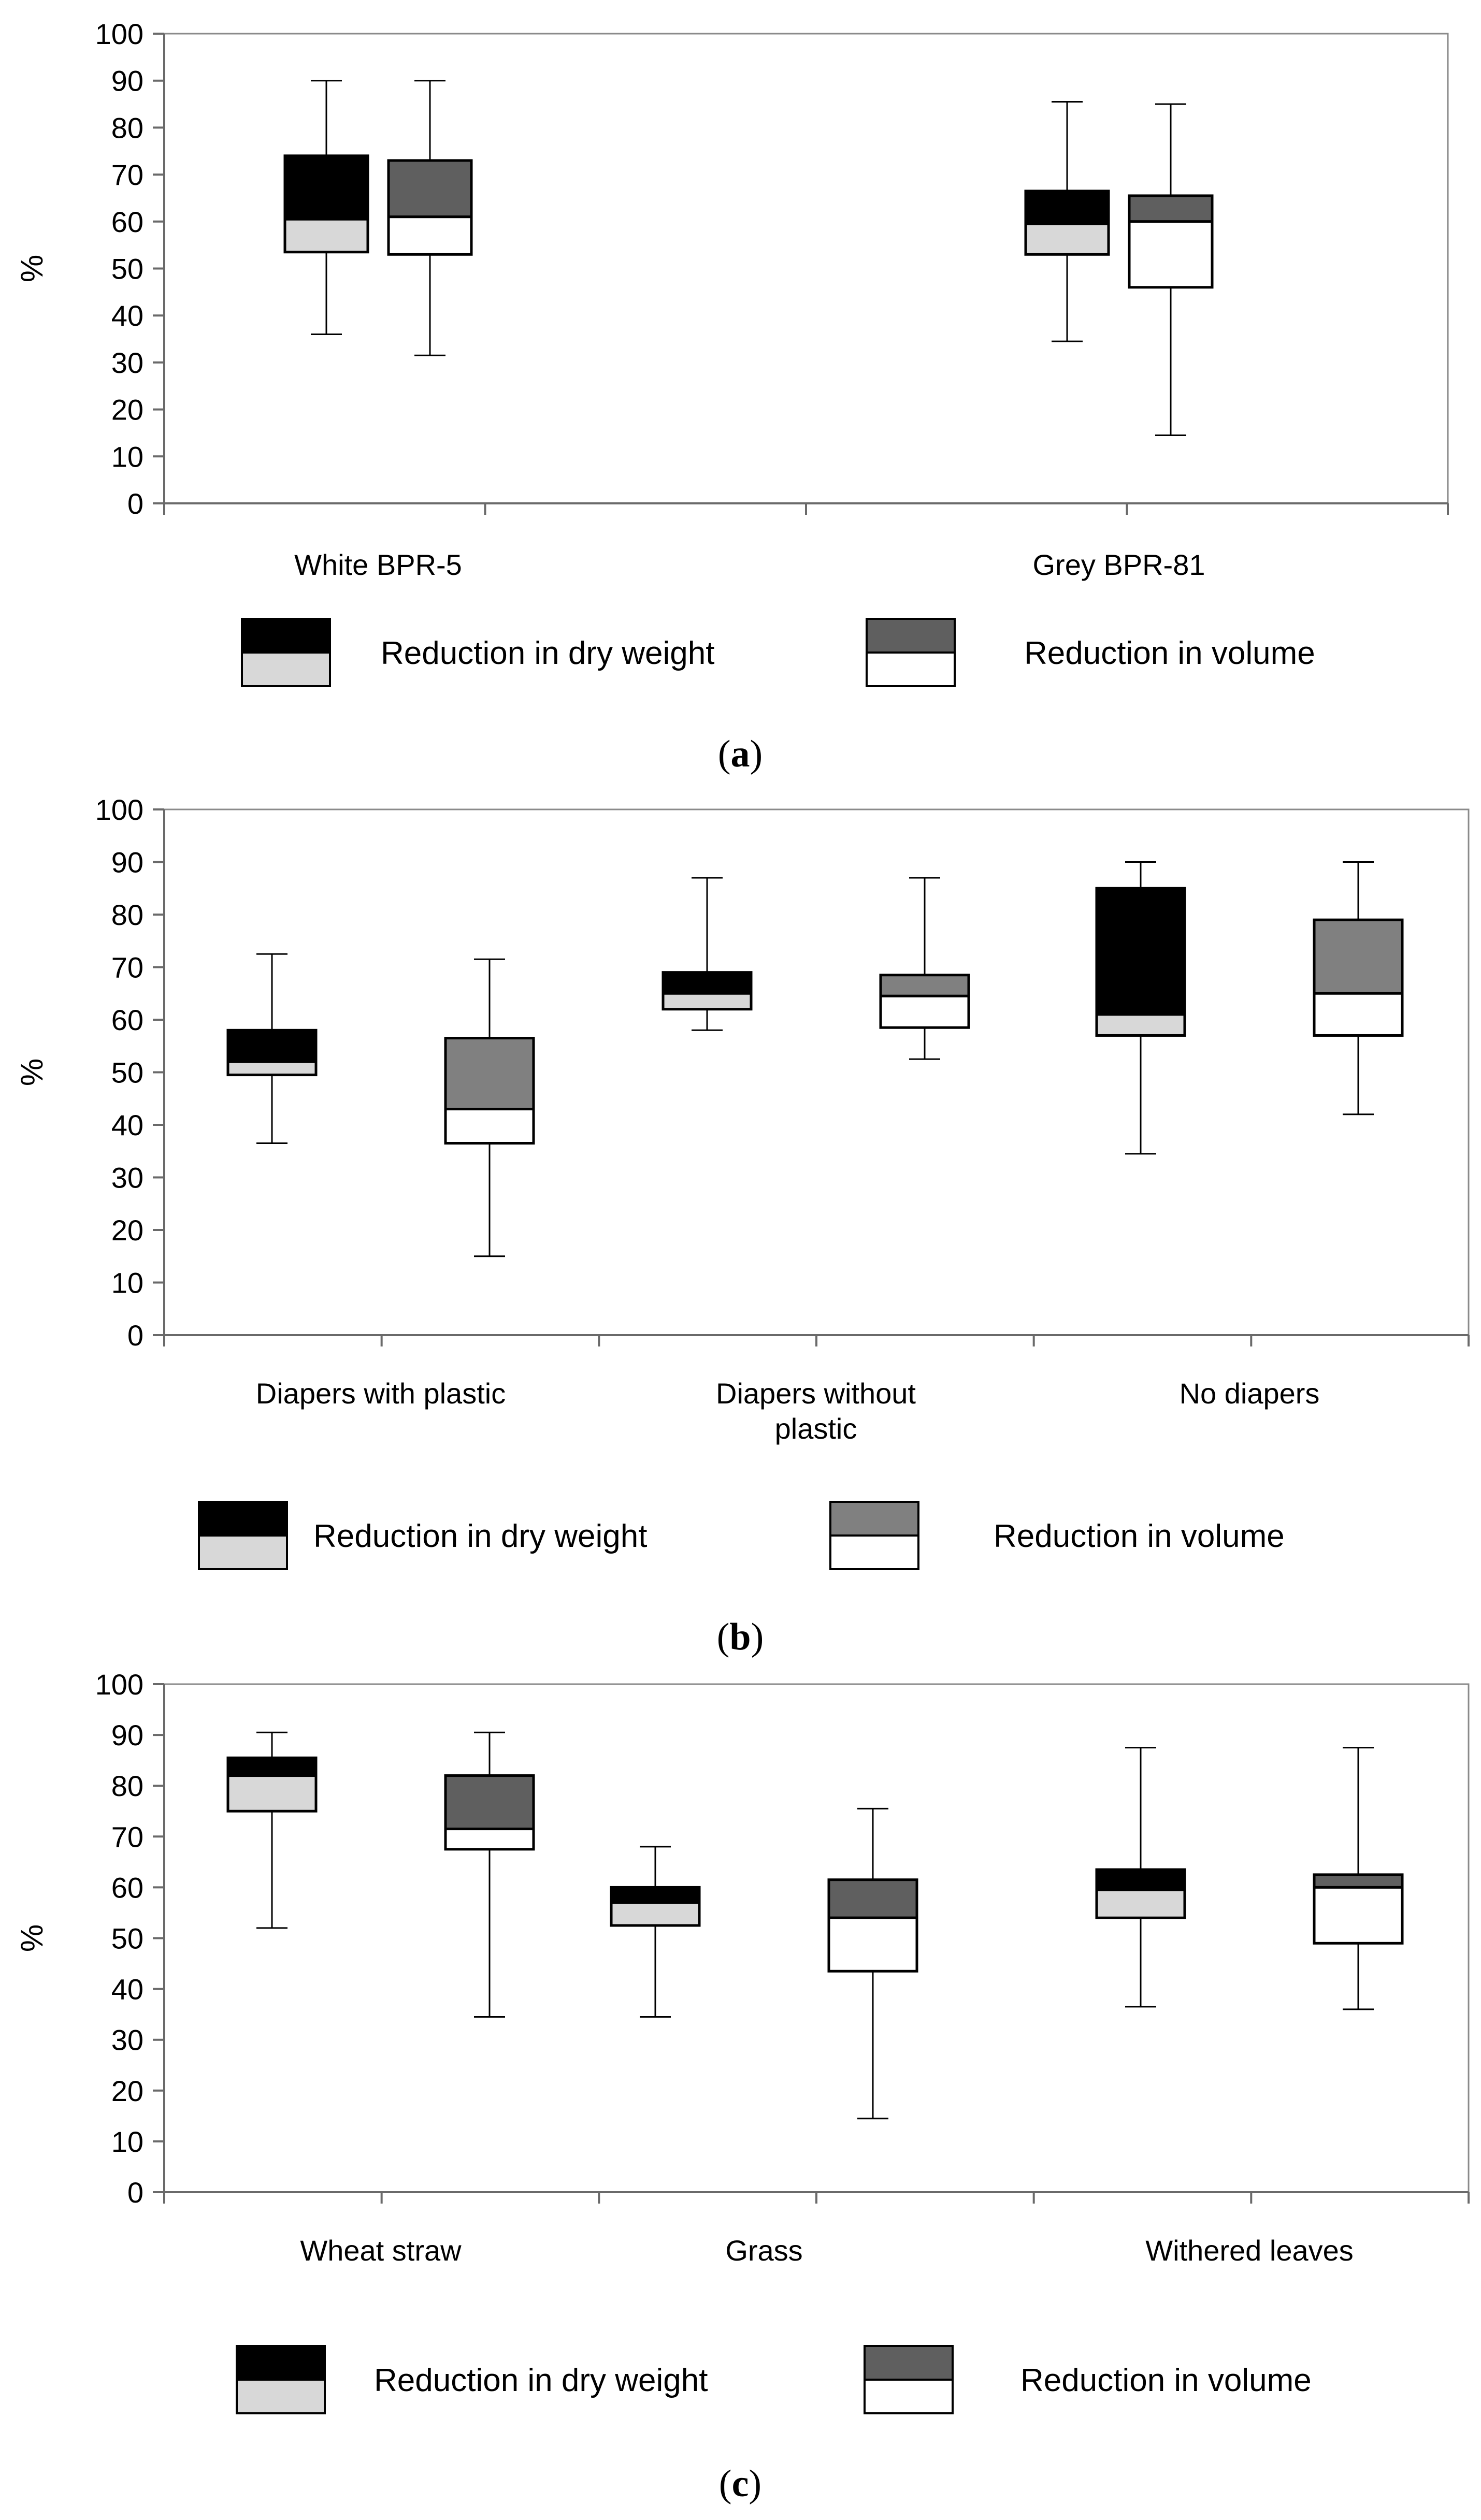  Describe the element at coordinates (763, 2251) in the screenshot. I see `x-category-label: Grass` at that location.